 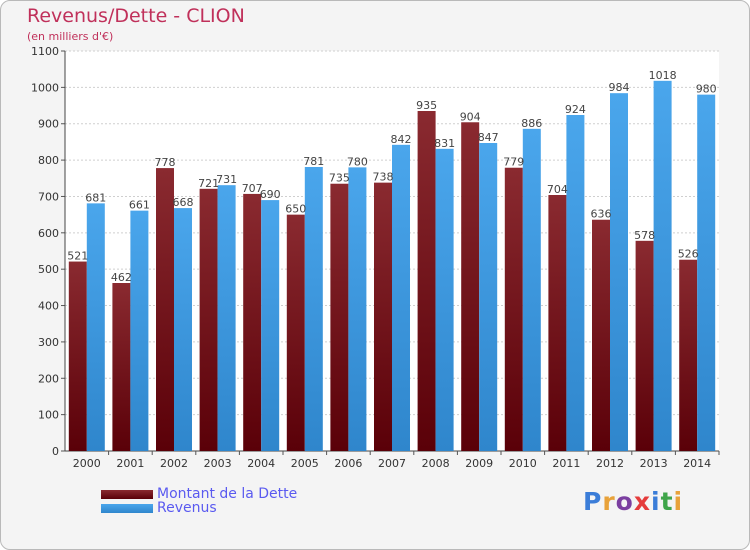 What do you see at coordinates (339, 178) in the screenshot?
I see `data-label-debt: 735` at bounding box center [339, 178].